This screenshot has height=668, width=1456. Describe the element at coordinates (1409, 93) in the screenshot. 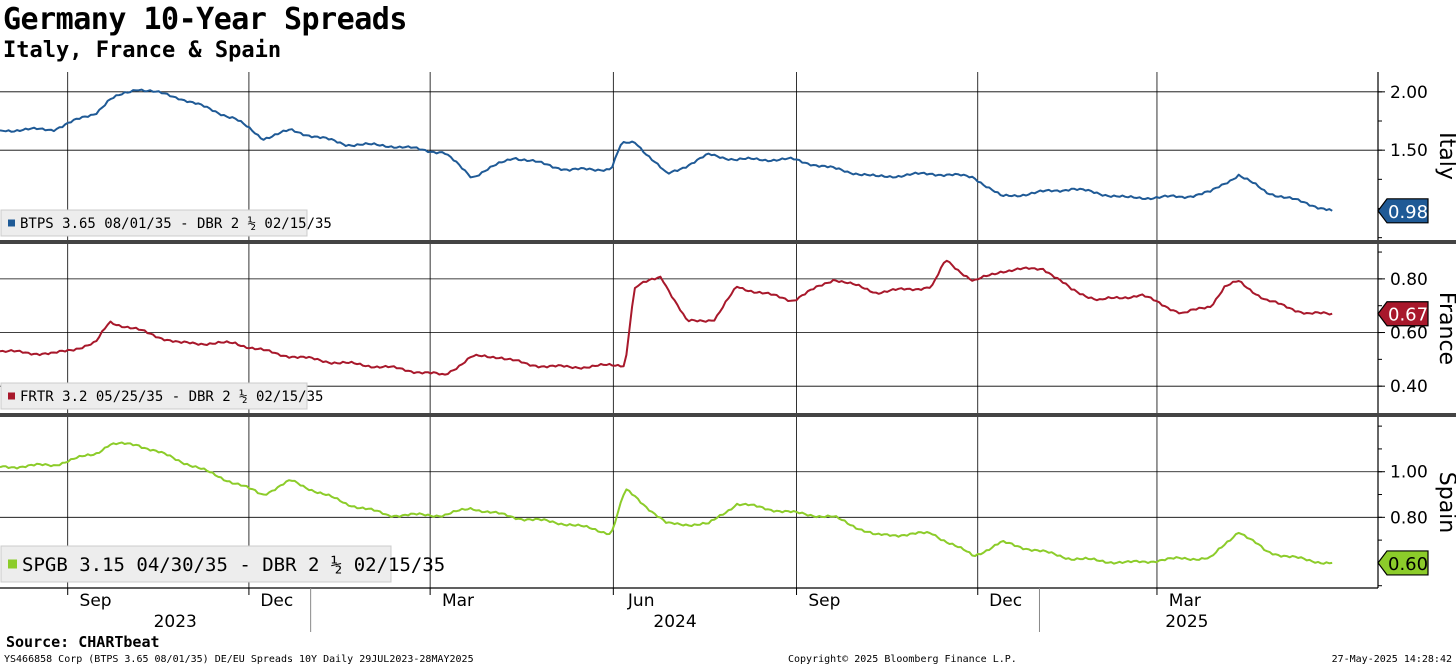

I see `y-tick-label: 2.00` at that location.